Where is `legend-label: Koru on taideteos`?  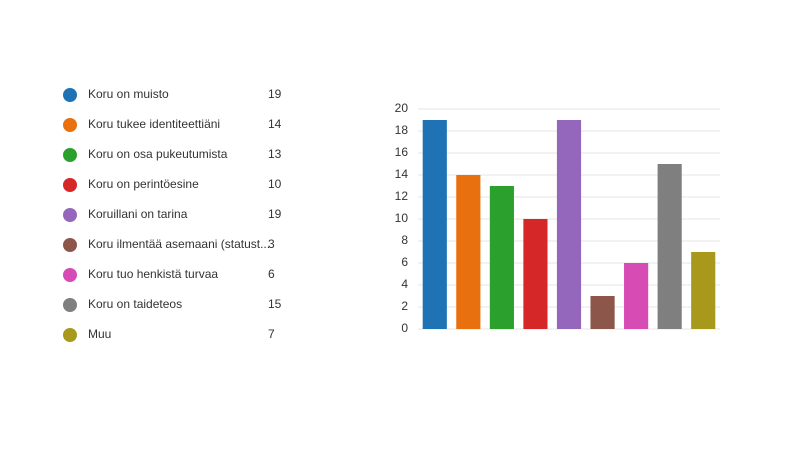 legend-label: Koru on taideteos is located at coordinates (135, 304).